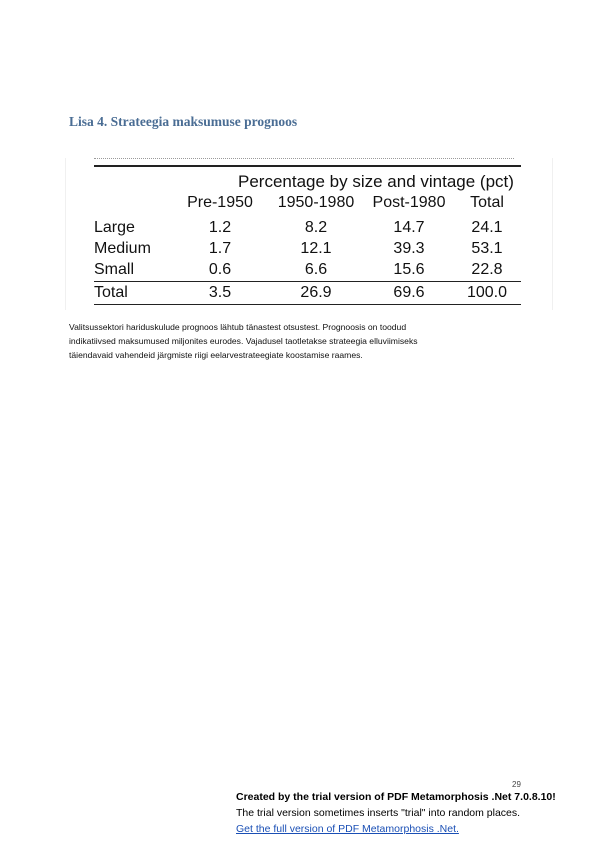 This screenshot has width=596, height=842. What do you see at coordinates (409, 227) in the screenshot?
I see `table-cell: 14.7` at bounding box center [409, 227].